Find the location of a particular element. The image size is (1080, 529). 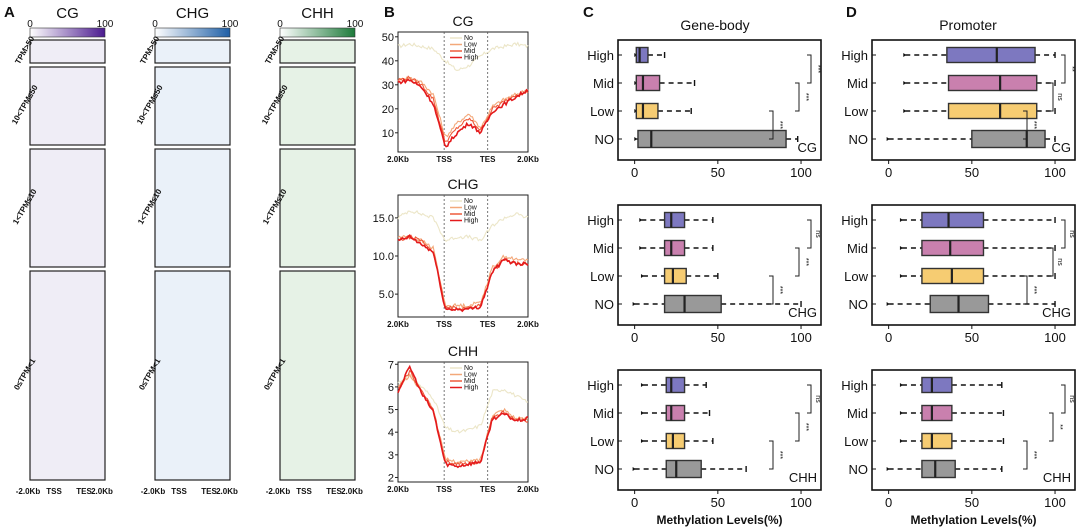

metaplot-y-tick-label: 50 is located at coordinates (388, 38).